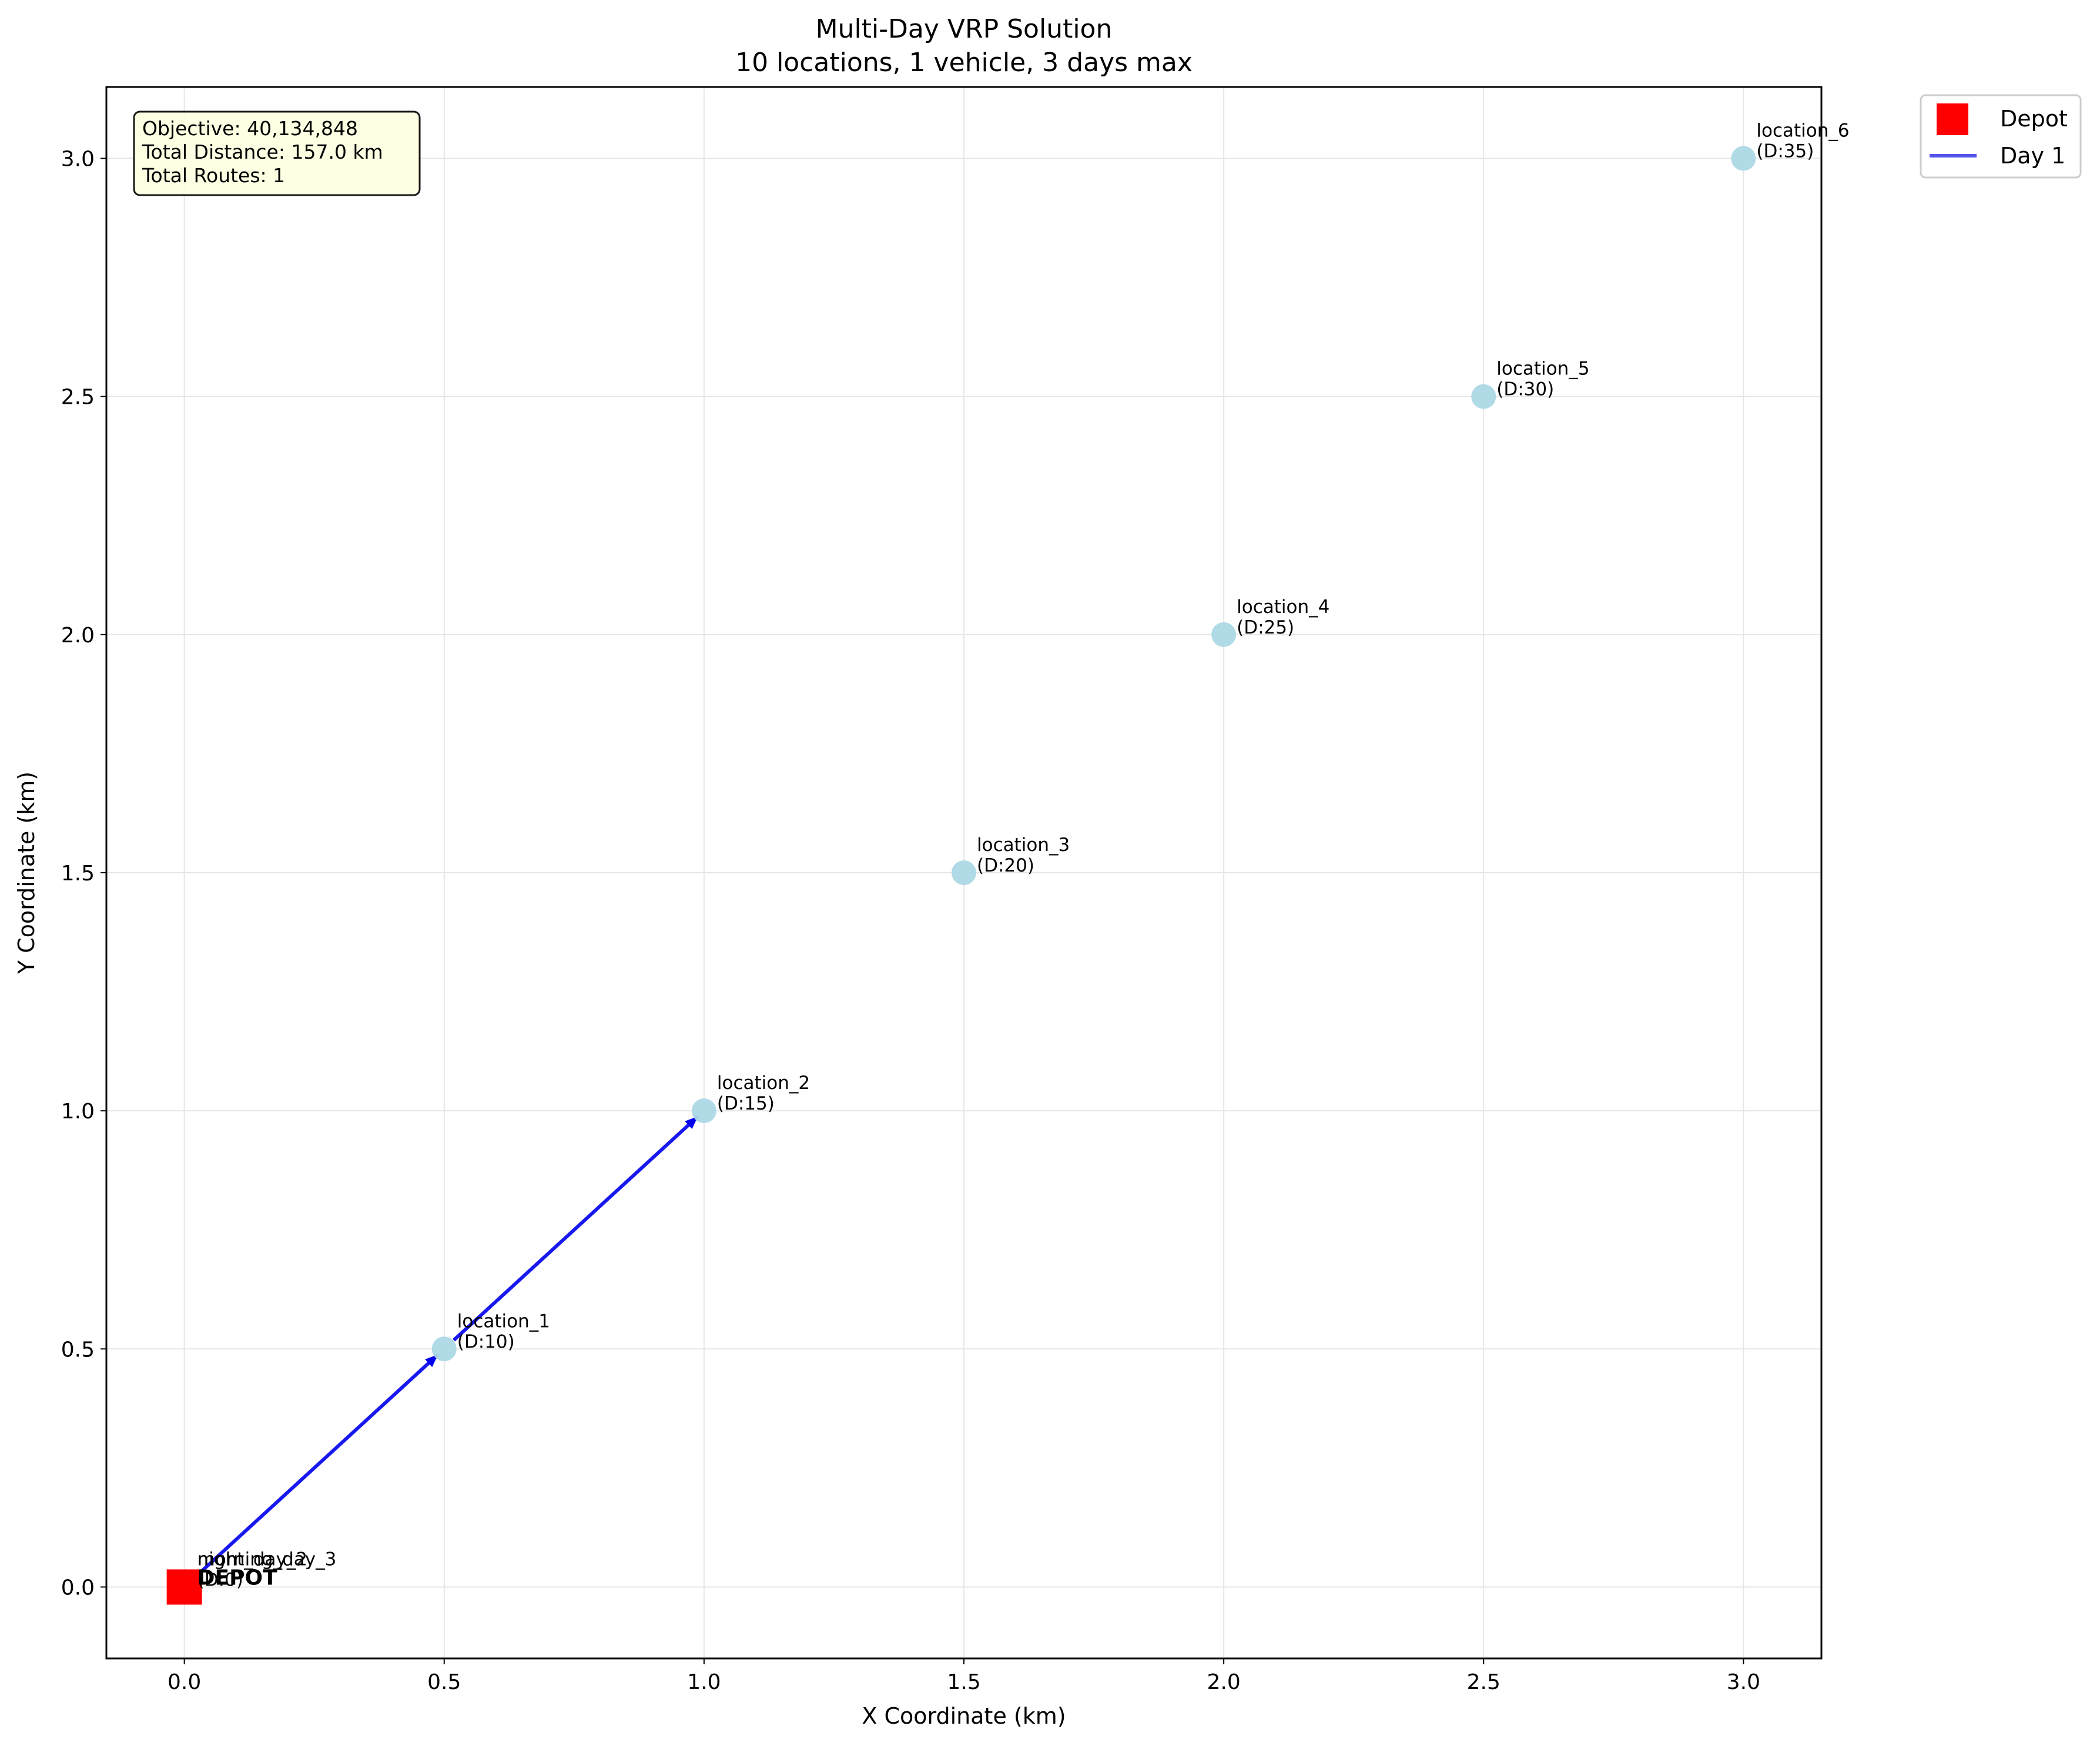  What do you see at coordinates (704, 1682) in the screenshot?
I see `x-tick-label: 1.0` at bounding box center [704, 1682].